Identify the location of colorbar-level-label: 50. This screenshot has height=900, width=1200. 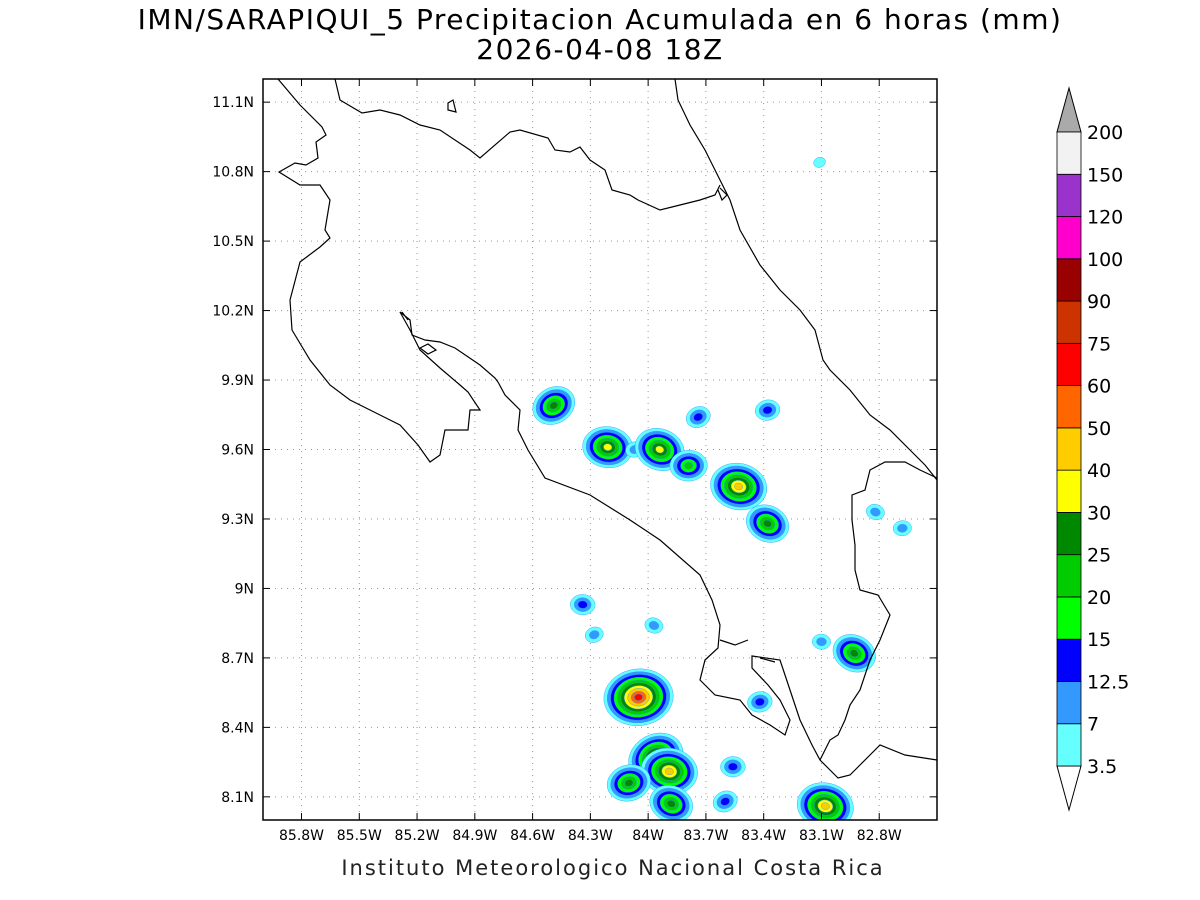
(1099, 429).